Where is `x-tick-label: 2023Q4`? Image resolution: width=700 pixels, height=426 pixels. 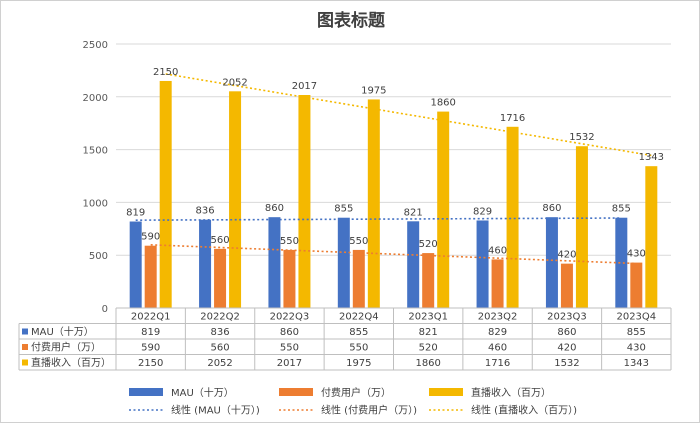
x-tick-label: 2023Q4 is located at coordinates (636, 317).